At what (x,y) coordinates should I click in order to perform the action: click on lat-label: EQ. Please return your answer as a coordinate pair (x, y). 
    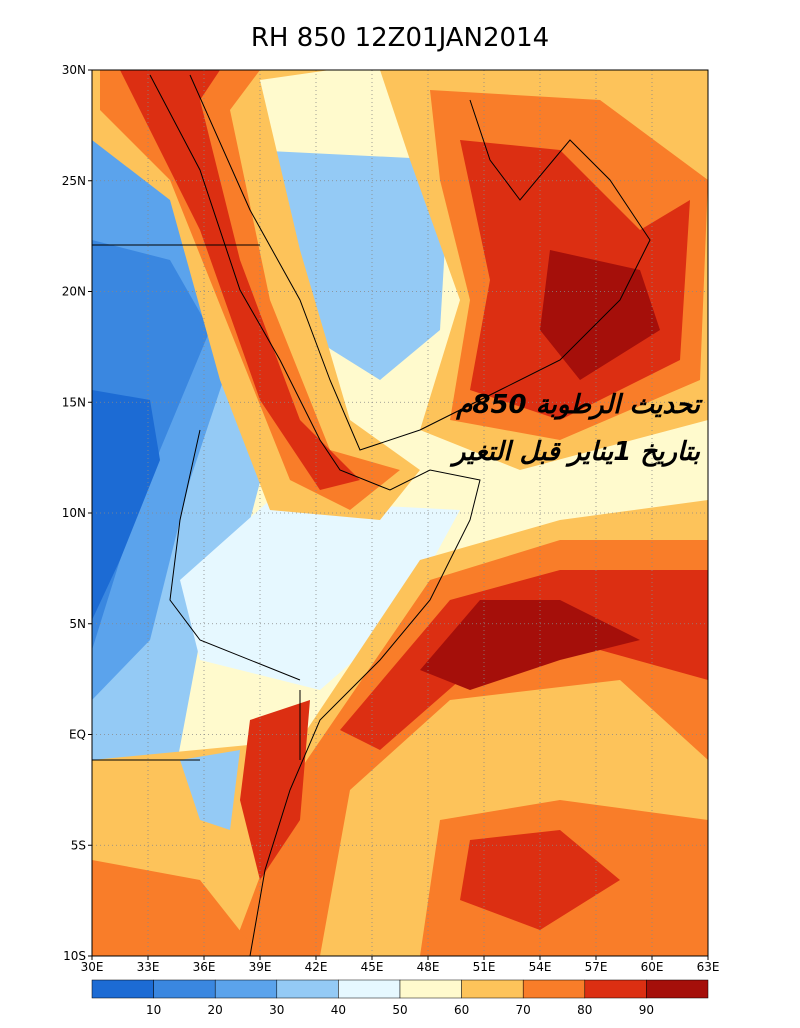
    Looking at the image, I should click on (77, 735).